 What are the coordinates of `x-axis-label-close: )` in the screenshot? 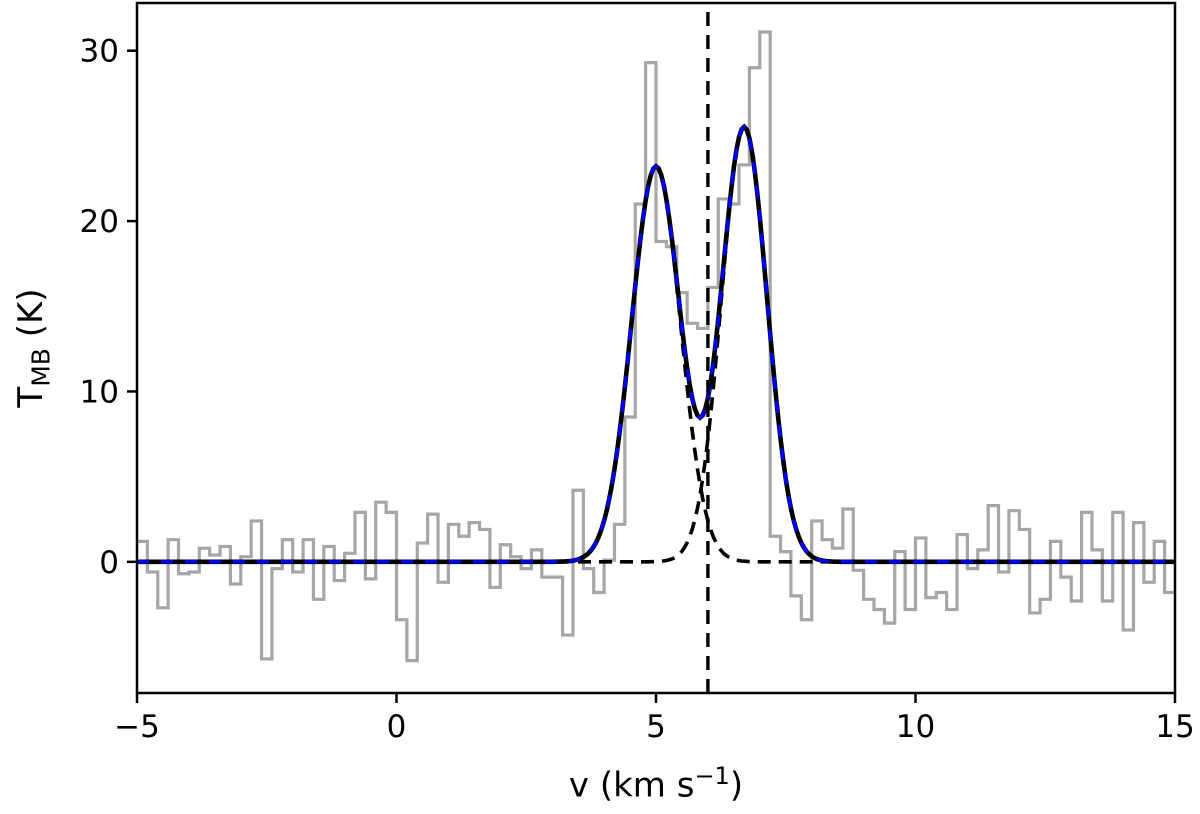 It's located at (736, 785).